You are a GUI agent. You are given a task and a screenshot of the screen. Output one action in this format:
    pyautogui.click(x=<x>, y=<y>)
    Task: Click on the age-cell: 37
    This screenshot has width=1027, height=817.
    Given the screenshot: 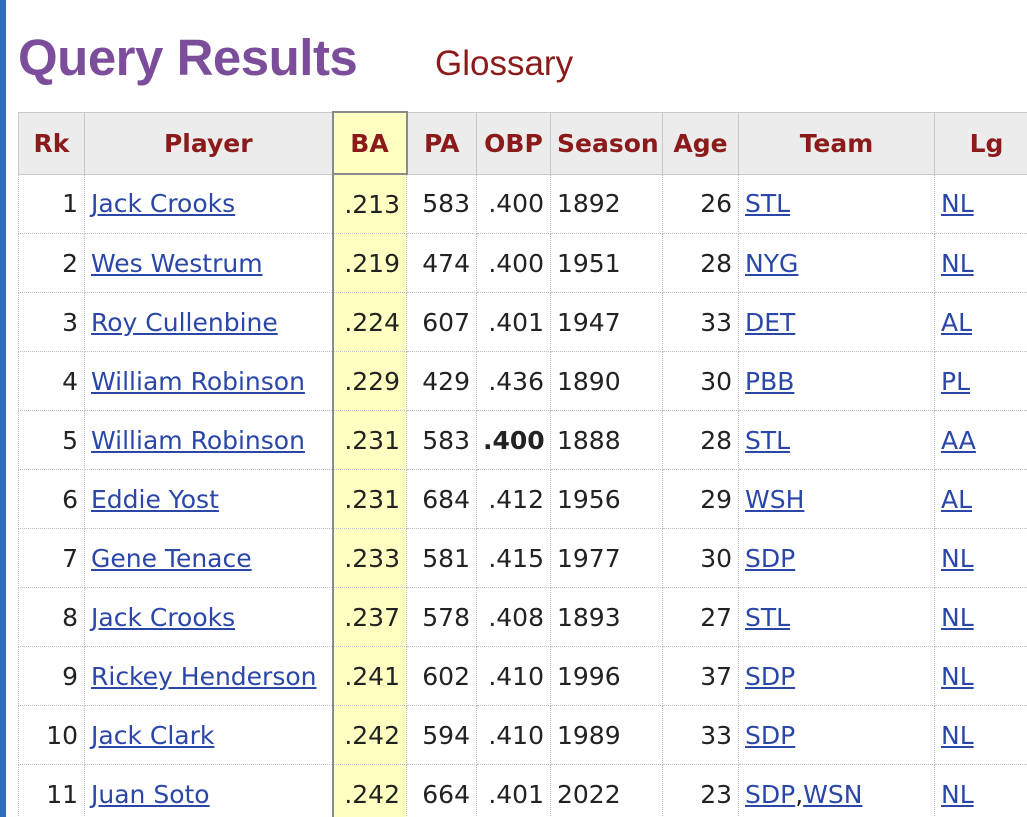 What is the action you would take?
    pyautogui.click(x=700, y=676)
    